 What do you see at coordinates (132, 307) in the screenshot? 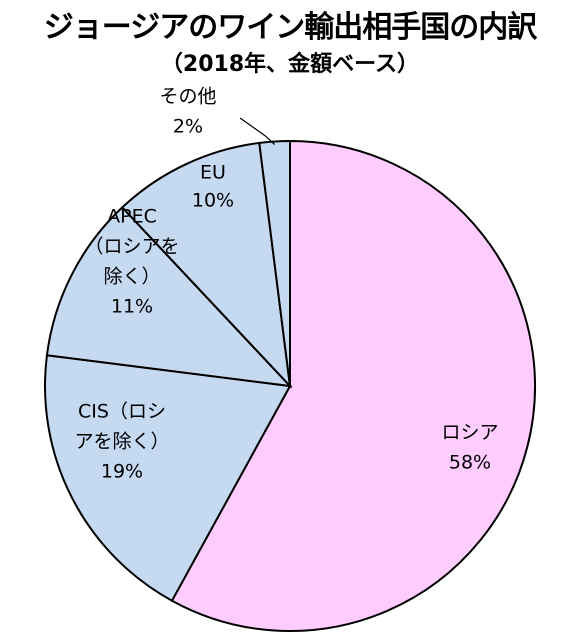
I see `data-label-apec-percent: 11%` at bounding box center [132, 307].